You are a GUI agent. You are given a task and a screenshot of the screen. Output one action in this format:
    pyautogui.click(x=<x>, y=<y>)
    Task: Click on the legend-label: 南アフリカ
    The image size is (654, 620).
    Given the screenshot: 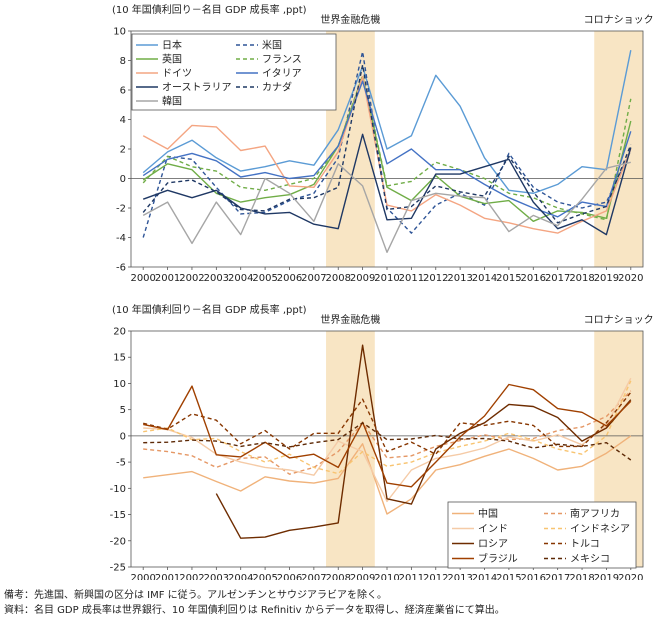 What is the action you would take?
    pyautogui.click(x=595, y=513)
    